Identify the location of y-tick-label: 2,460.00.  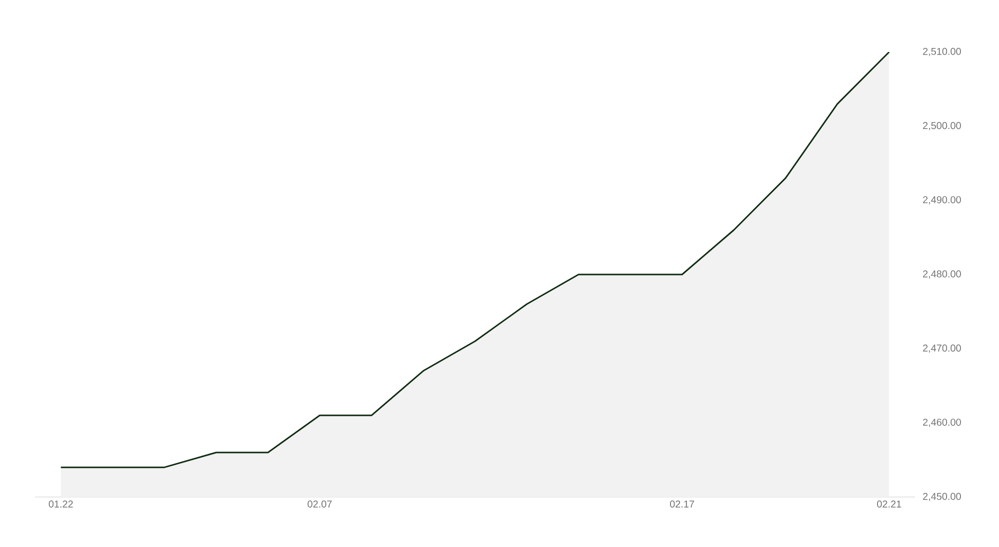
(942, 422).